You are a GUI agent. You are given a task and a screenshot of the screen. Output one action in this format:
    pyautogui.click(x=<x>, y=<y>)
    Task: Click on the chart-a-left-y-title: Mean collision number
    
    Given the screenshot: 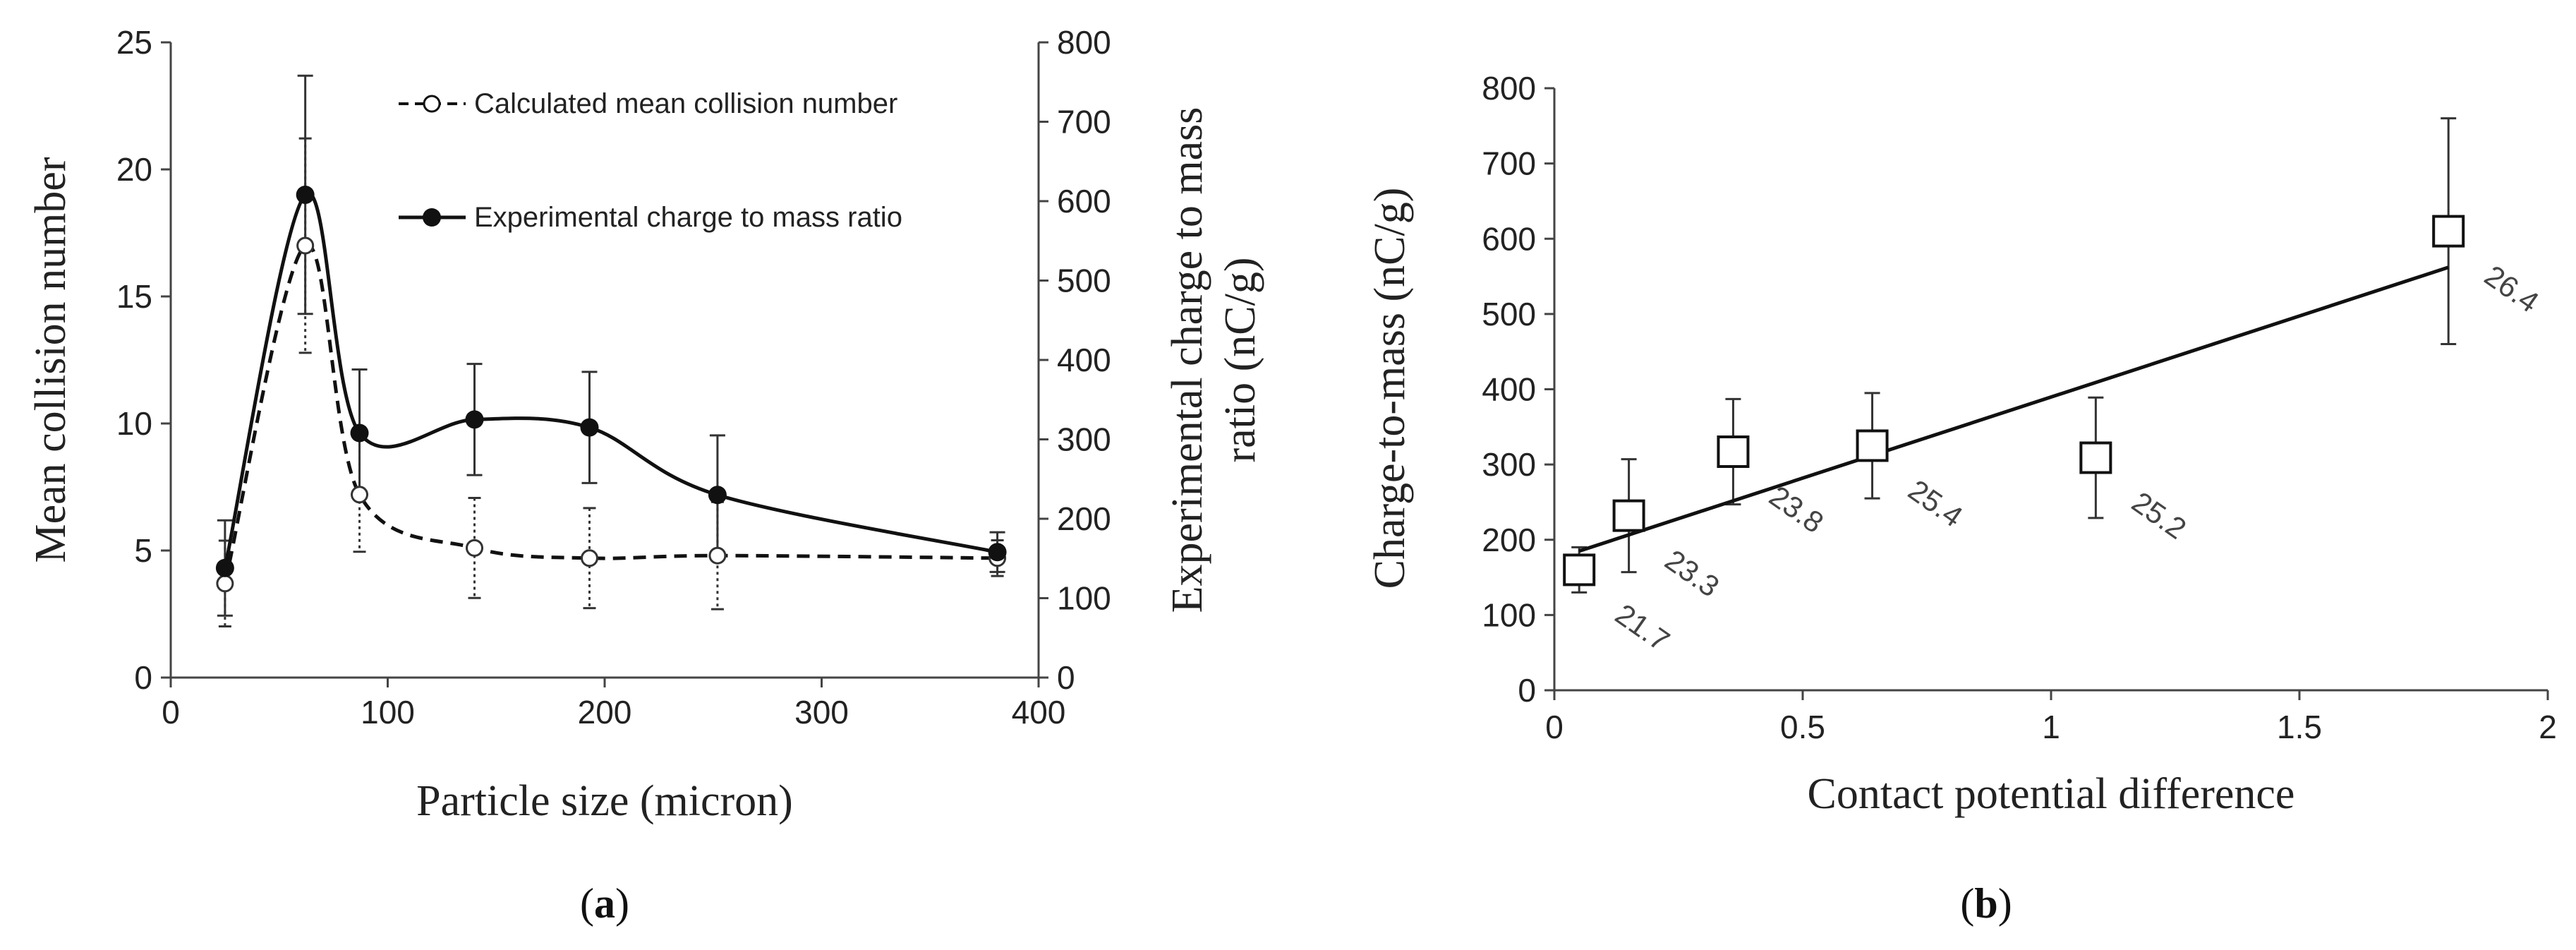 What is the action you would take?
    pyautogui.click(x=51, y=360)
    